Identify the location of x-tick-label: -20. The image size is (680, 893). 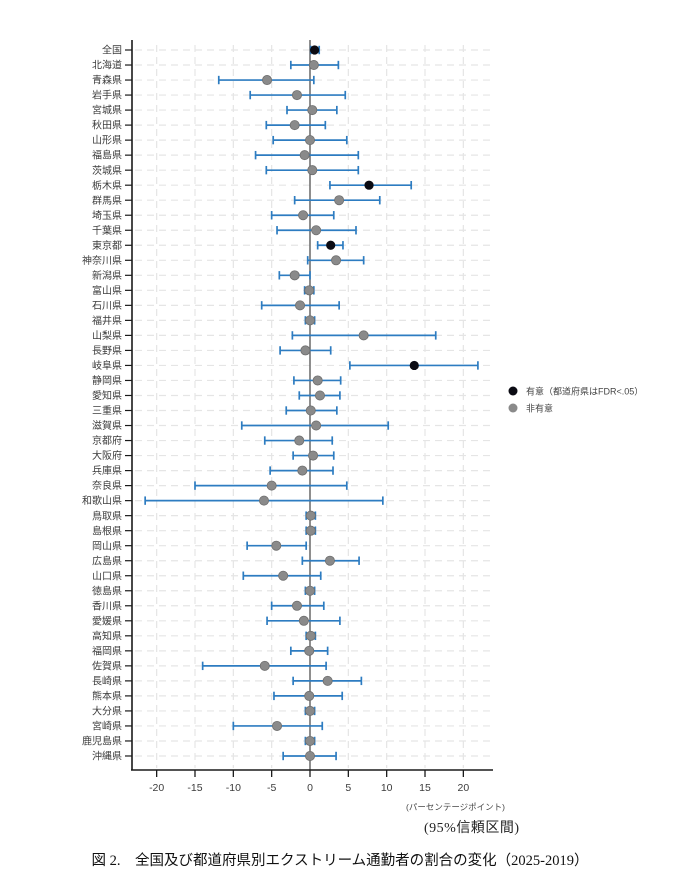
(156, 788).